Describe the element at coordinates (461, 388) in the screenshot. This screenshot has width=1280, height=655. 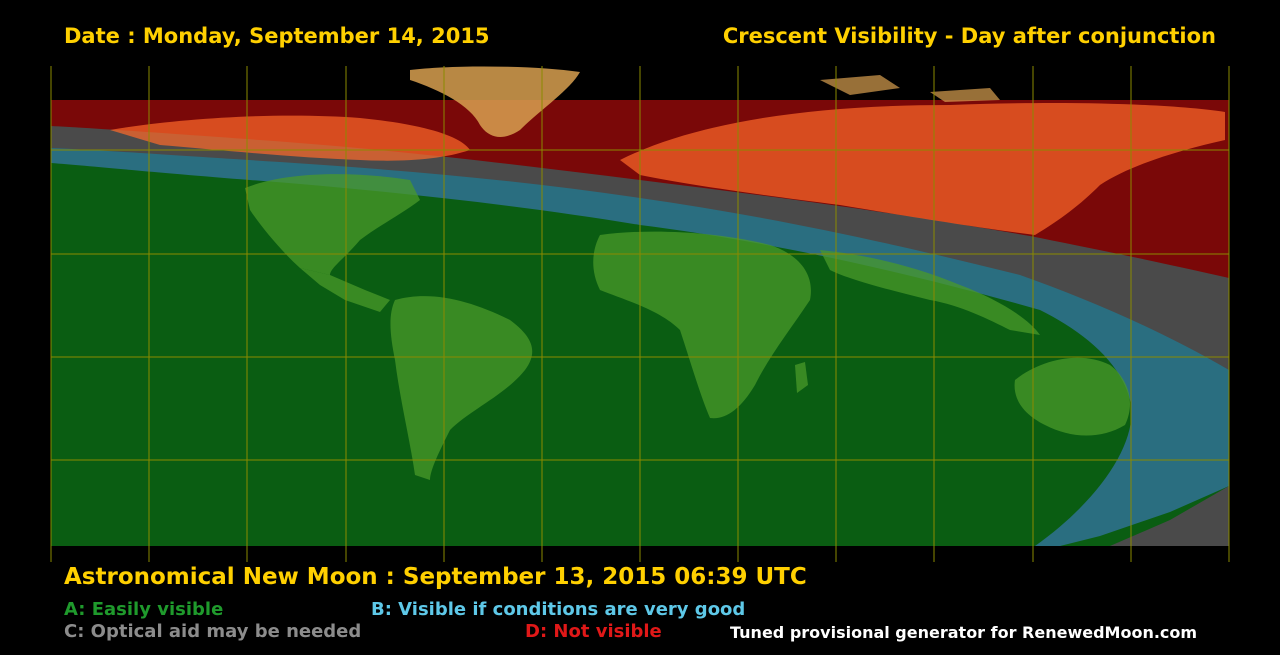
I see `south-america-landmass` at that location.